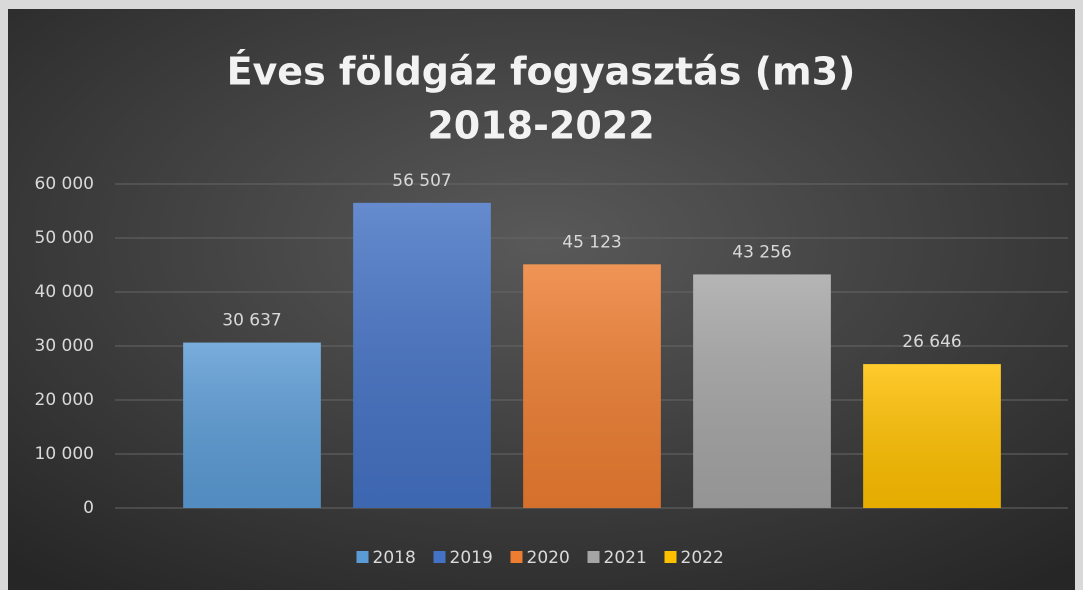 The height and width of the screenshot is (590, 1083). What do you see at coordinates (931, 342) in the screenshot?
I see `data-label: 26 646` at bounding box center [931, 342].